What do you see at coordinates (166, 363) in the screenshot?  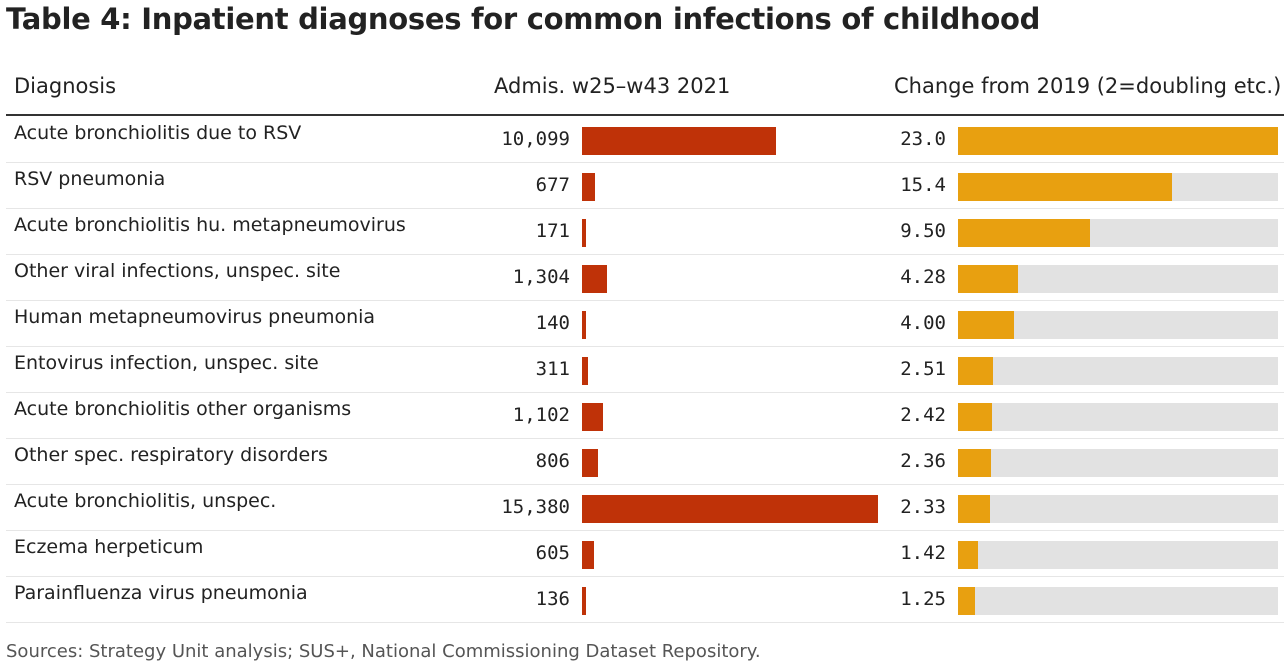 I see `diagnosis-label: Entovirus infection, unspec. site` at bounding box center [166, 363].